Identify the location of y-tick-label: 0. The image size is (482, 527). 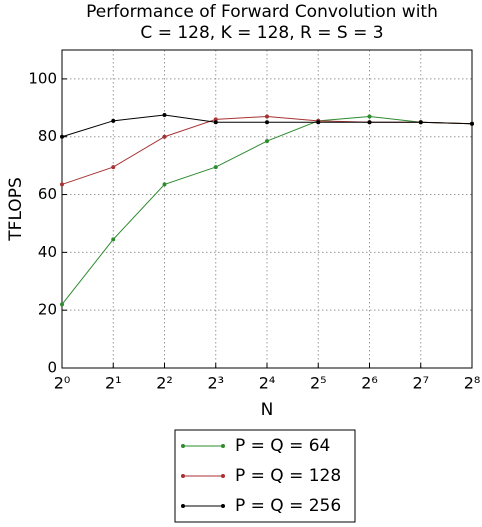
(52, 368).